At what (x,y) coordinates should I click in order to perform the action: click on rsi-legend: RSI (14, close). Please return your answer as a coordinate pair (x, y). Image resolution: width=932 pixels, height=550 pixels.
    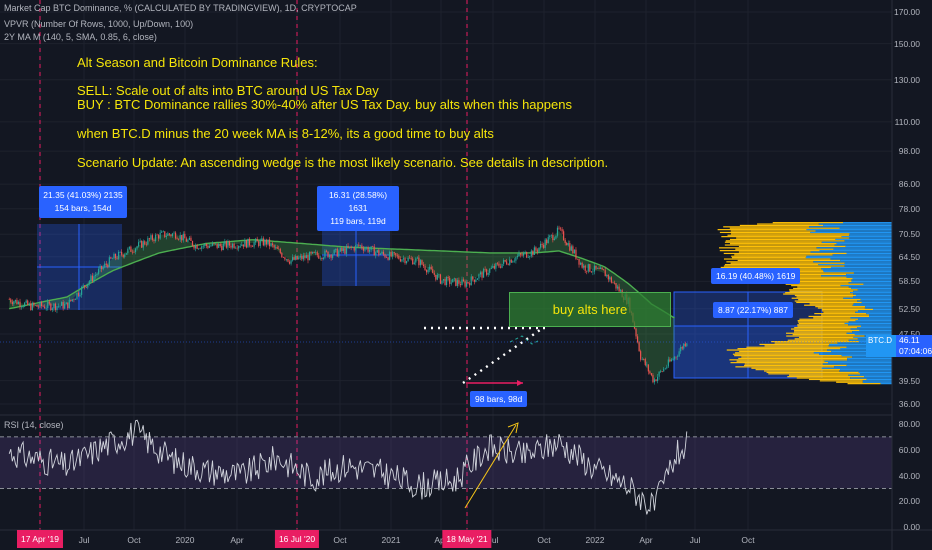
    Looking at the image, I should click on (34, 425).